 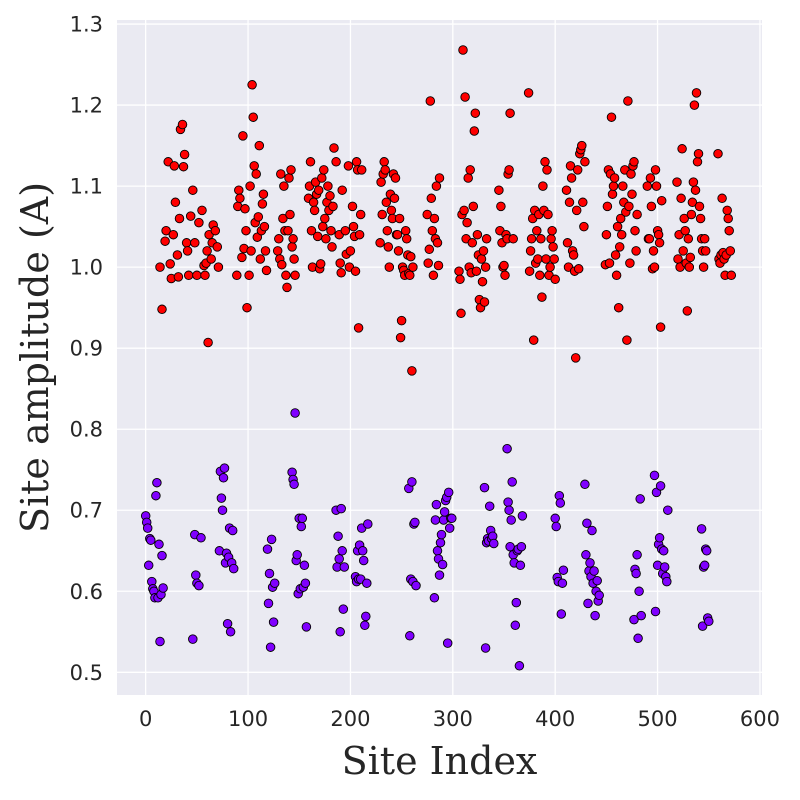 I want to click on y-tick-label: 0.5, so click(x=86, y=673).